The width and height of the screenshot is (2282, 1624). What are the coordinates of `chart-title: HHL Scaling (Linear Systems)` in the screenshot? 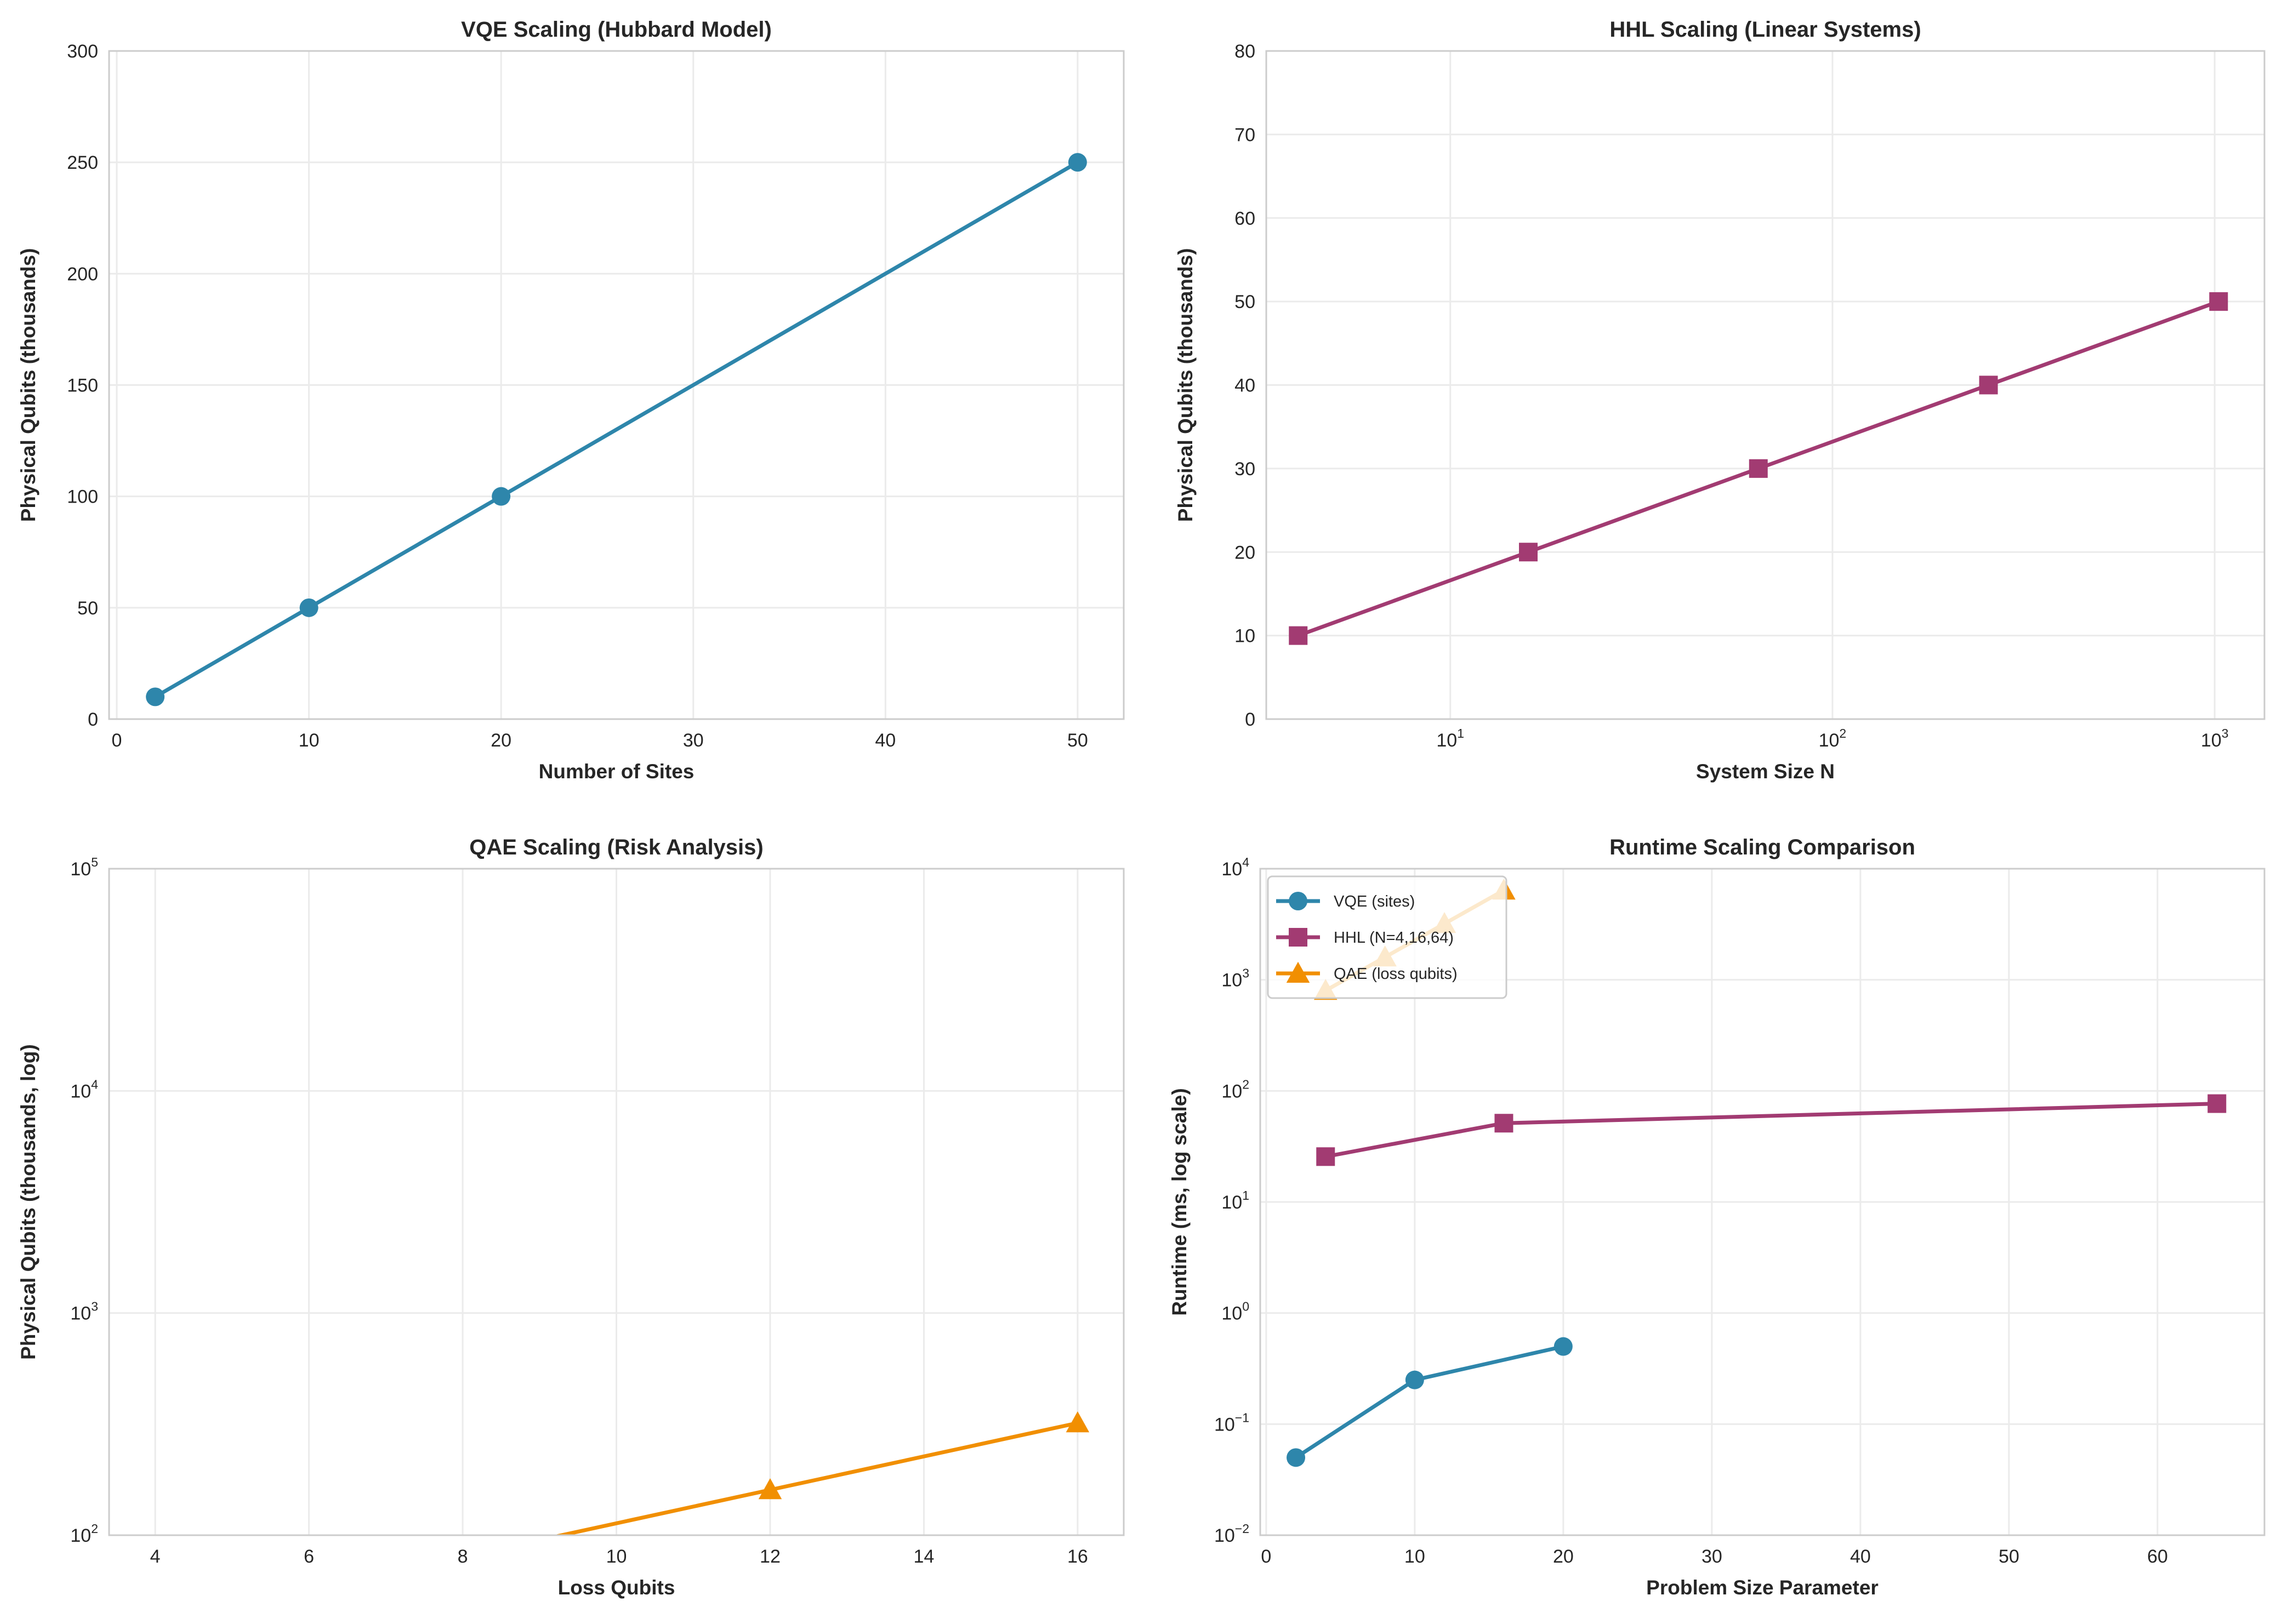 It's located at (1765, 30).